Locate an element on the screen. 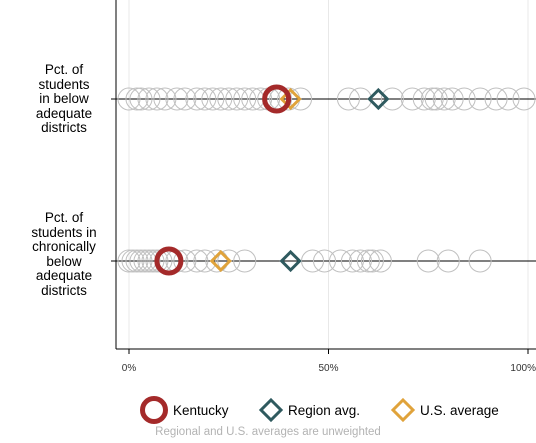  x-tick-label: 50% is located at coordinates (328, 368).